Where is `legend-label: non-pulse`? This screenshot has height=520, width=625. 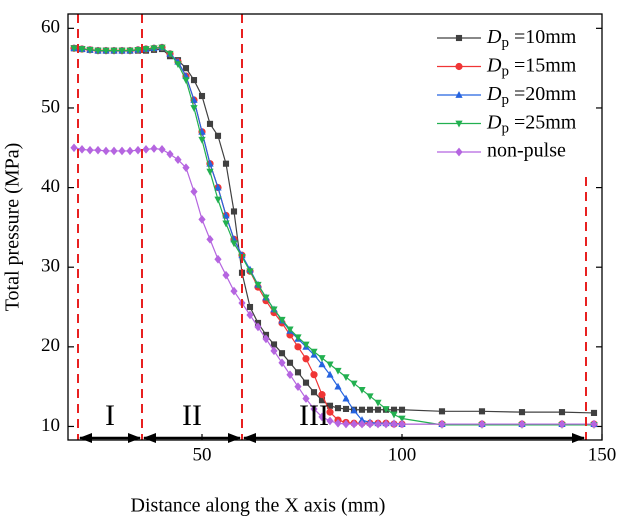
legend-label: non-pulse is located at coordinates (526, 151).